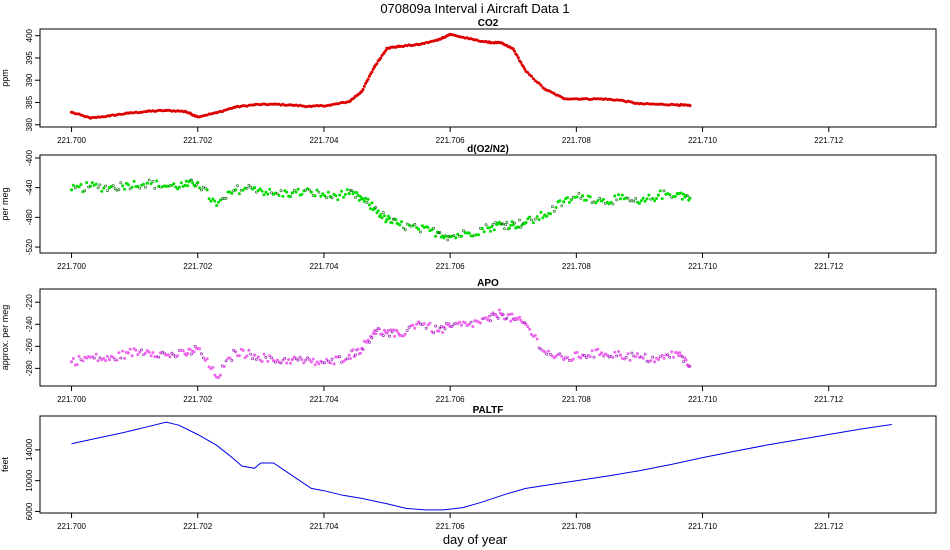 The height and width of the screenshot is (550, 950). I want to click on x-tick-label: 221.702, so click(197, 526).